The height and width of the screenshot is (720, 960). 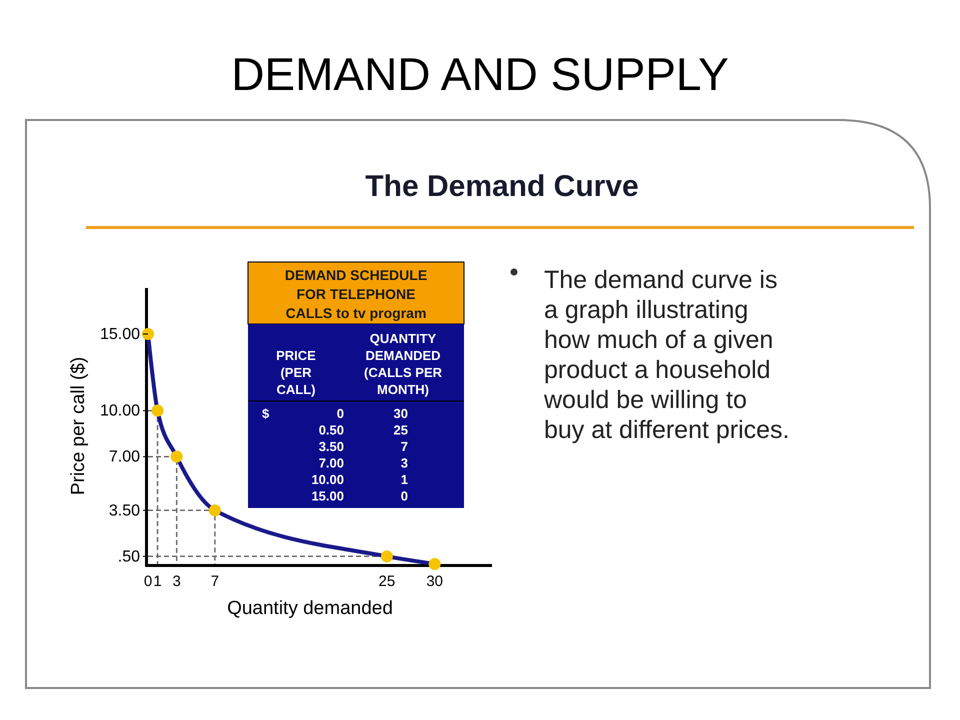 I want to click on annotation: 7, so click(x=404, y=446).